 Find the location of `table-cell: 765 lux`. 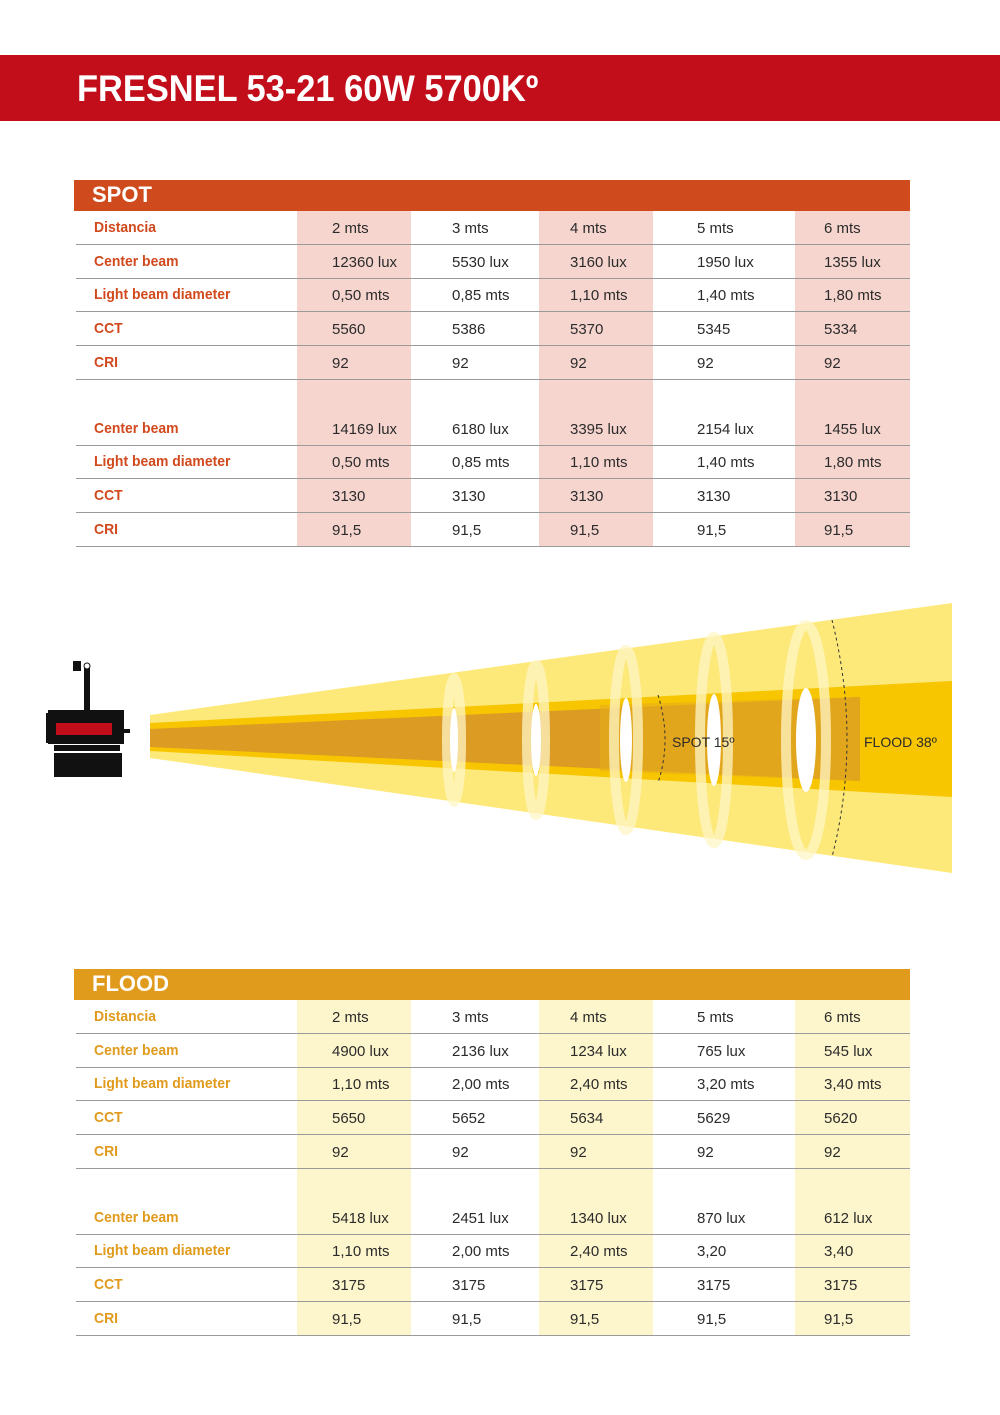

table-cell: 765 lux is located at coordinates (721, 1051).